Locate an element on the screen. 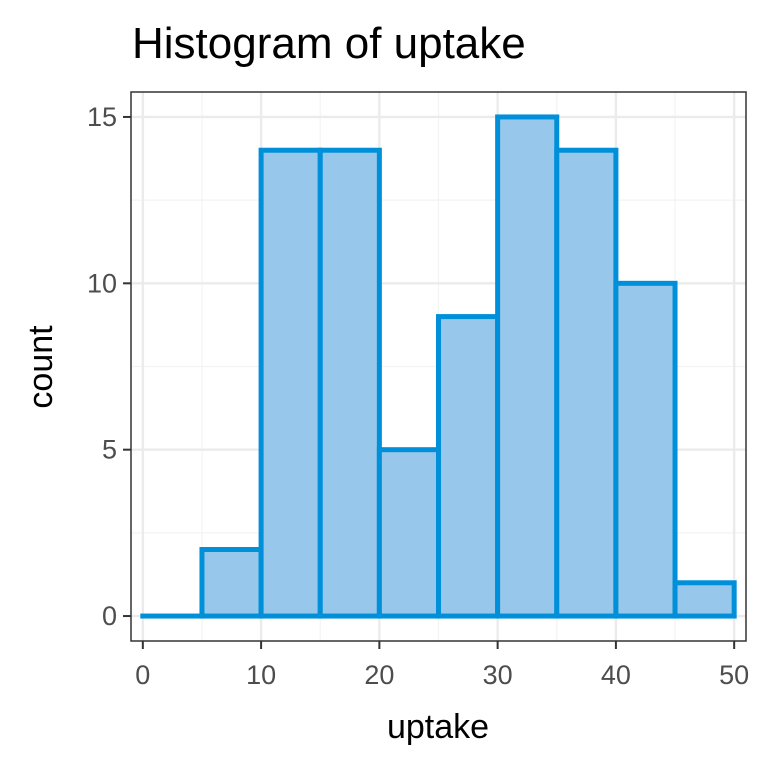 The image size is (768, 768). x-tick-label: 50 is located at coordinates (734, 675).